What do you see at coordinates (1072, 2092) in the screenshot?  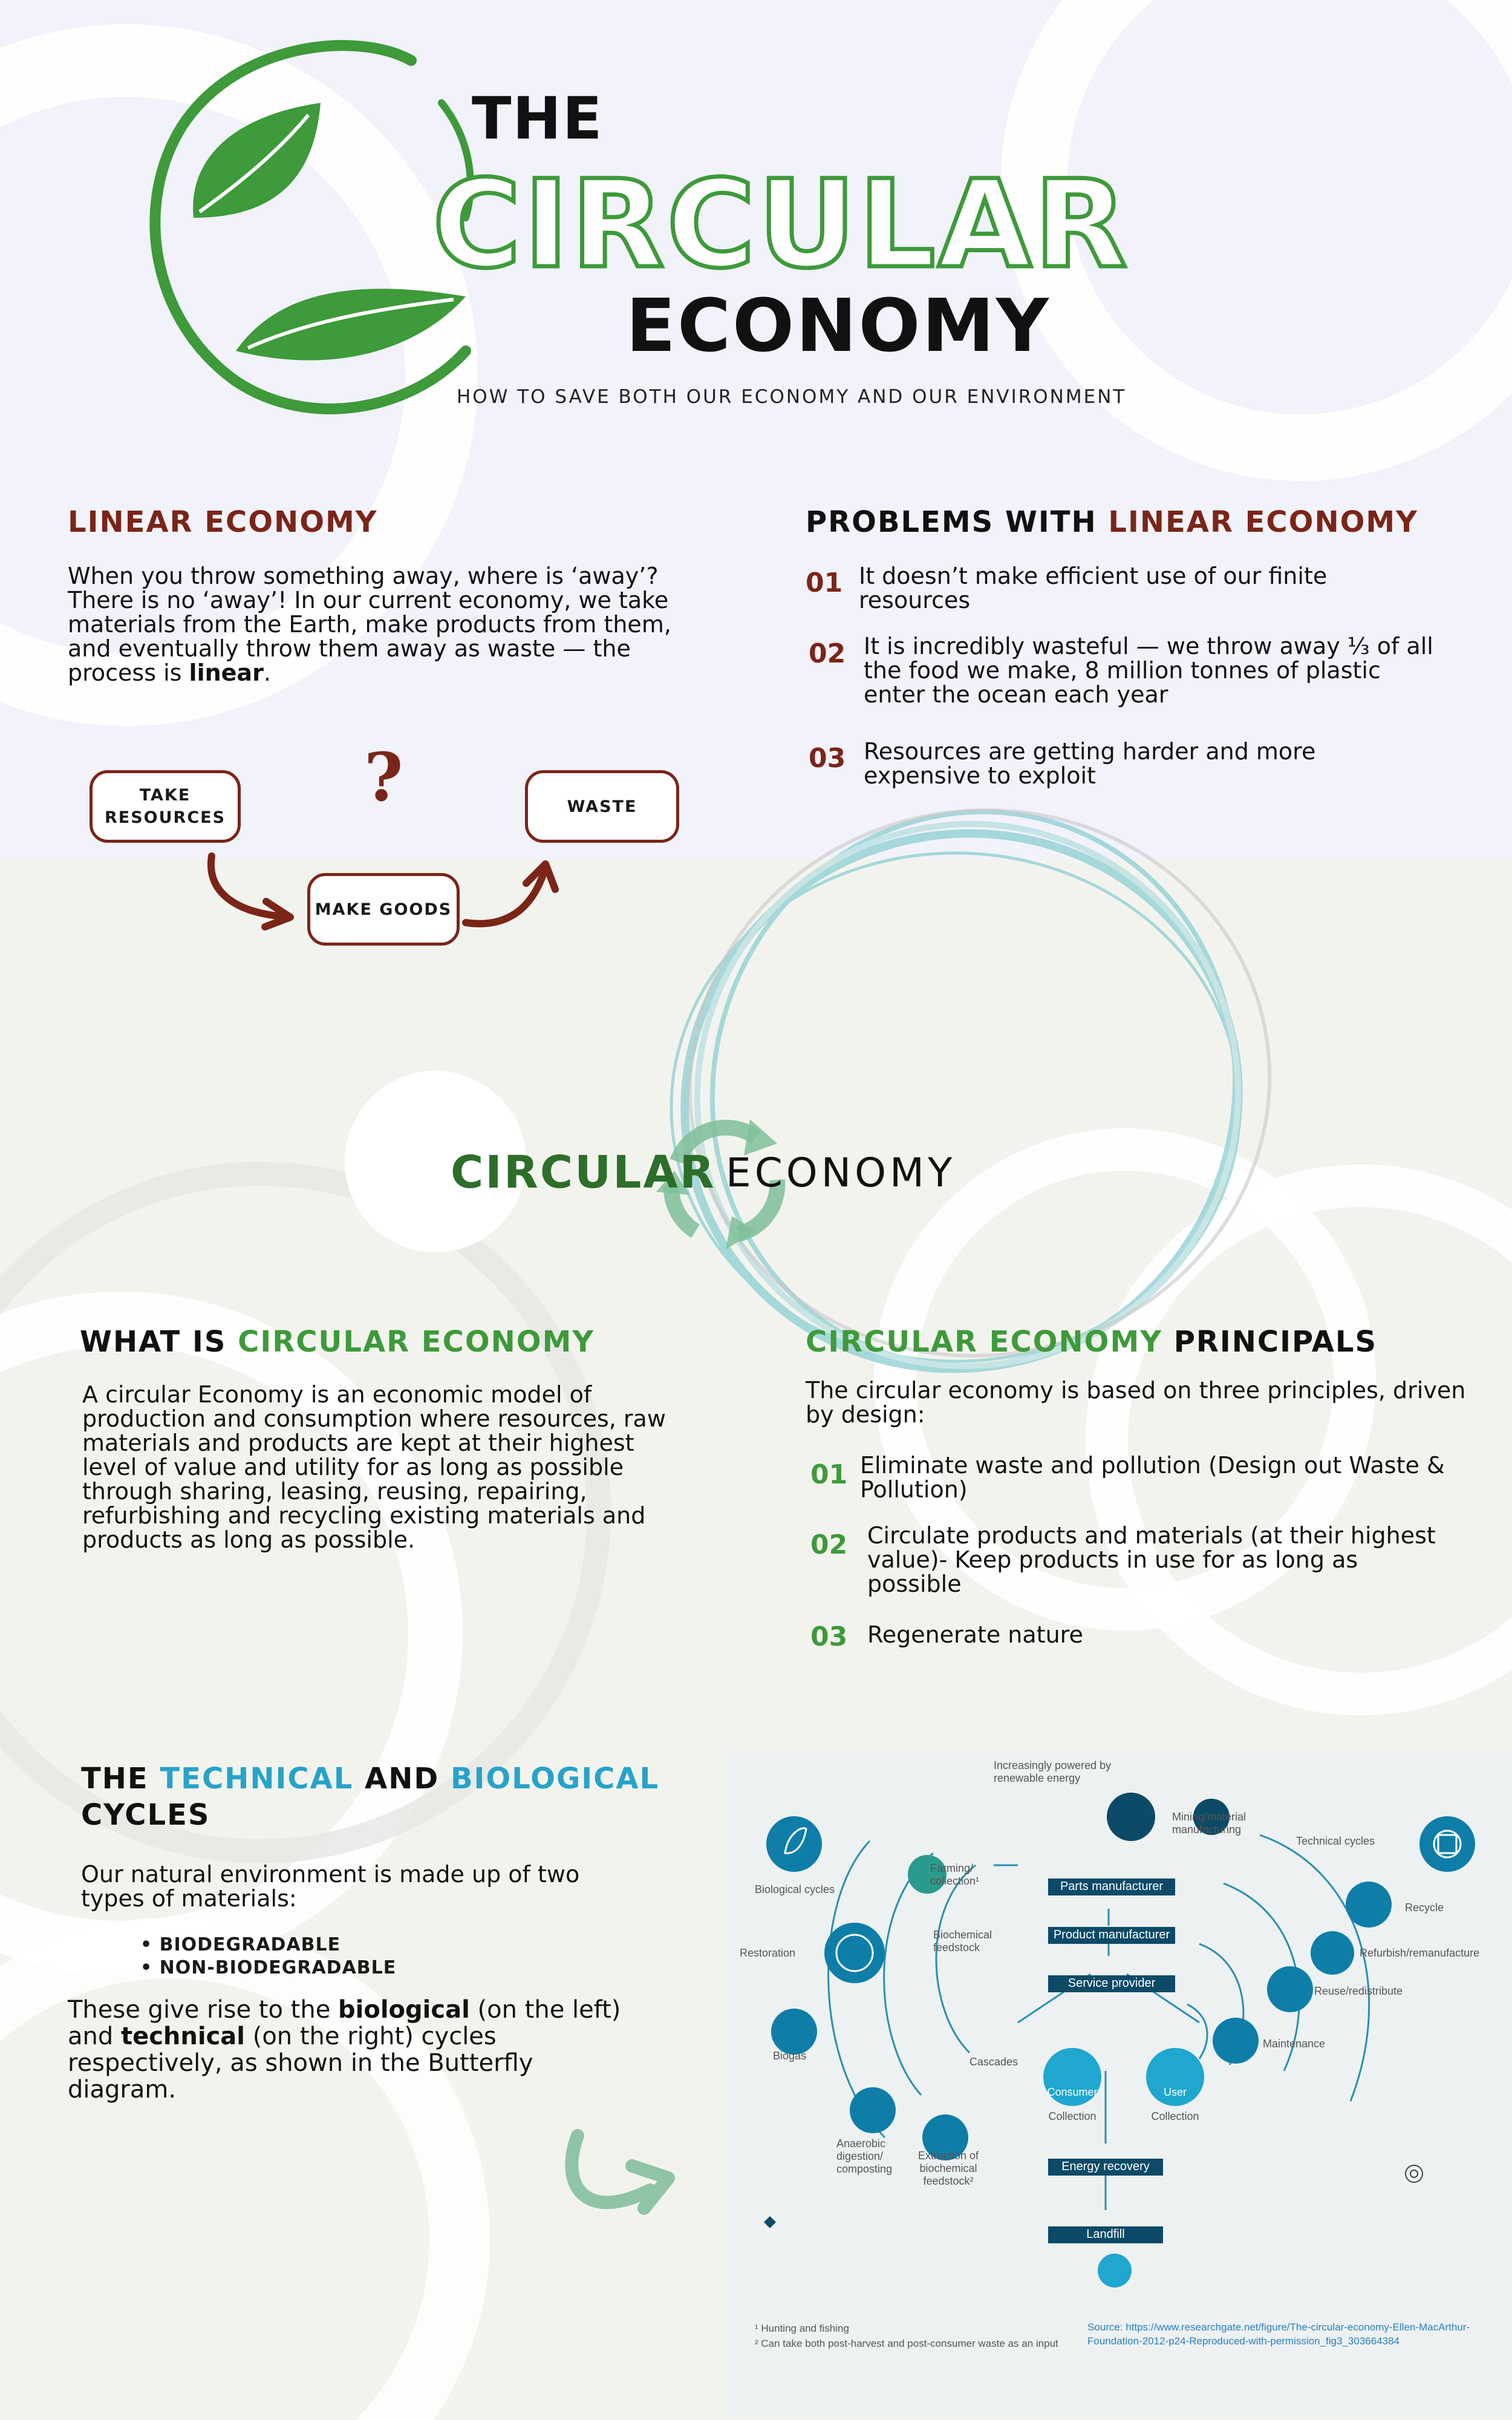 I see `diagram-label-consumer: Consumer` at bounding box center [1072, 2092].